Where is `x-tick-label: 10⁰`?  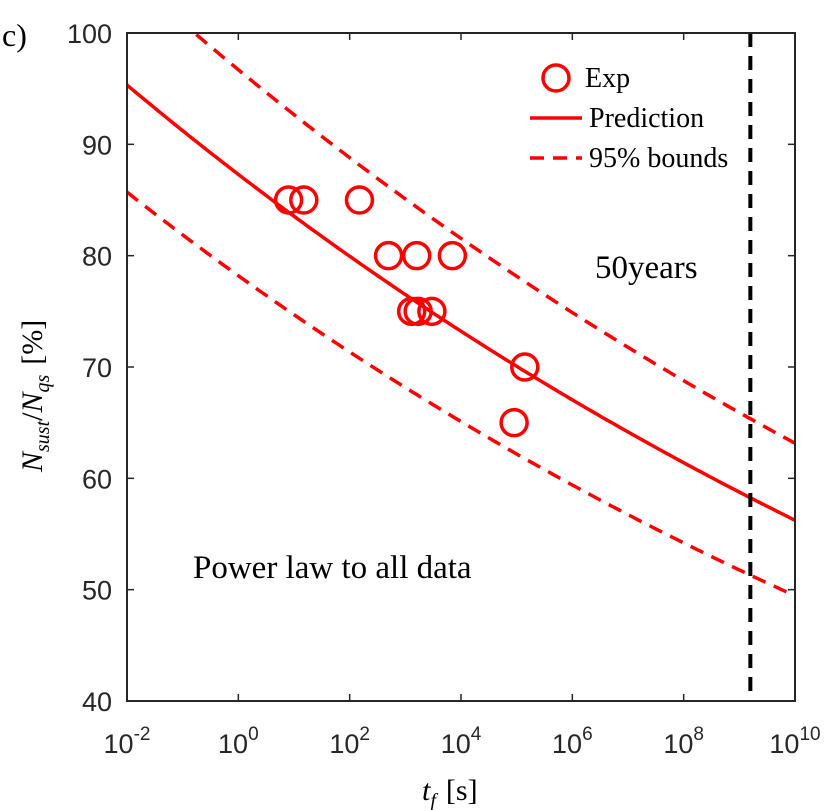
x-tick-label: 10⁰ is located at coordinates (238, 741).